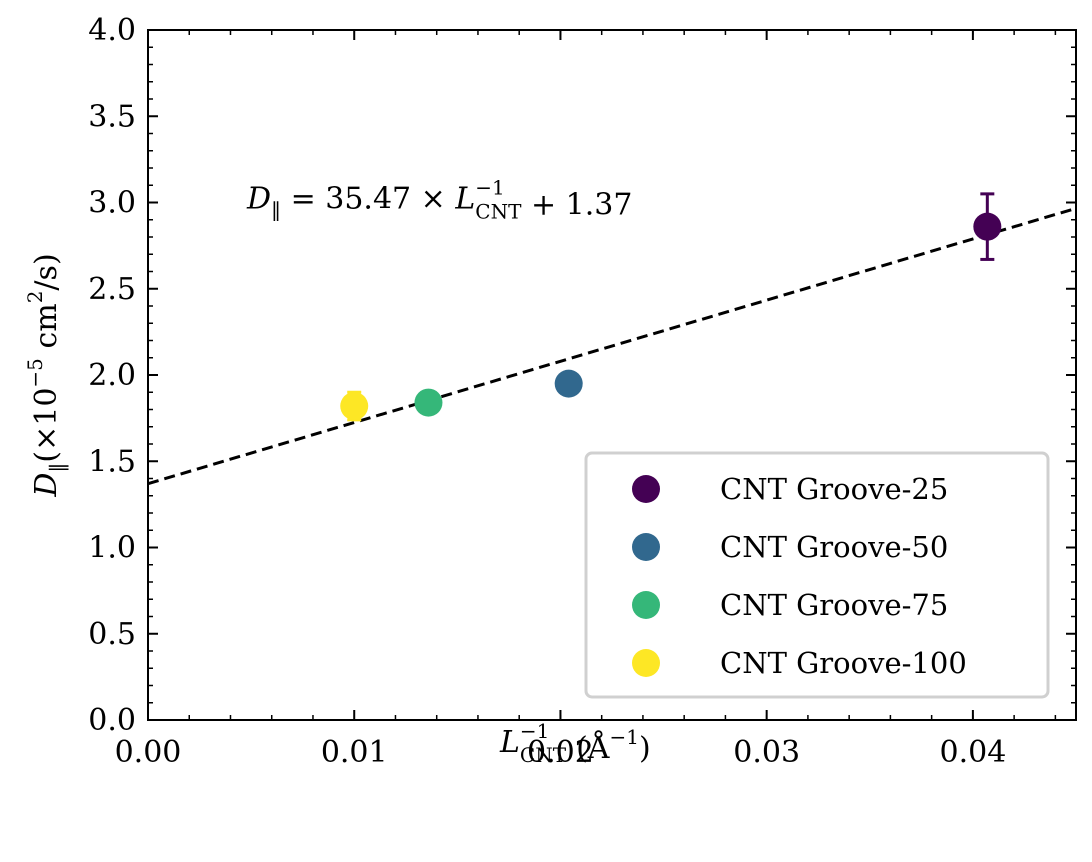 The height and width of the screenshot is (862, 1092). Describe the element at coordinates (112, 720) in the screenshot. I see `y-tick-label: 0.0` at that location.